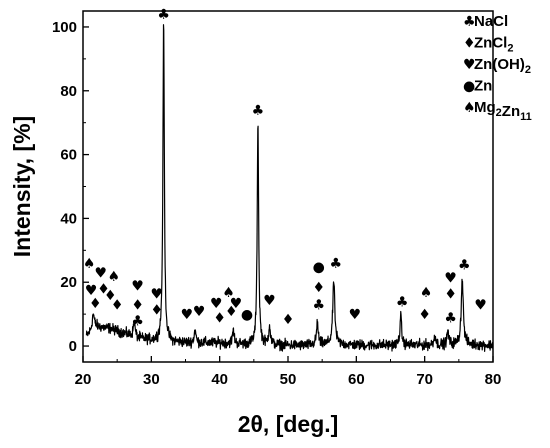  What do you see at coordinates (493, 45) in the screenshot?
I see `legend-entry-label: ZnCl2` at bounding box center [493, 45].